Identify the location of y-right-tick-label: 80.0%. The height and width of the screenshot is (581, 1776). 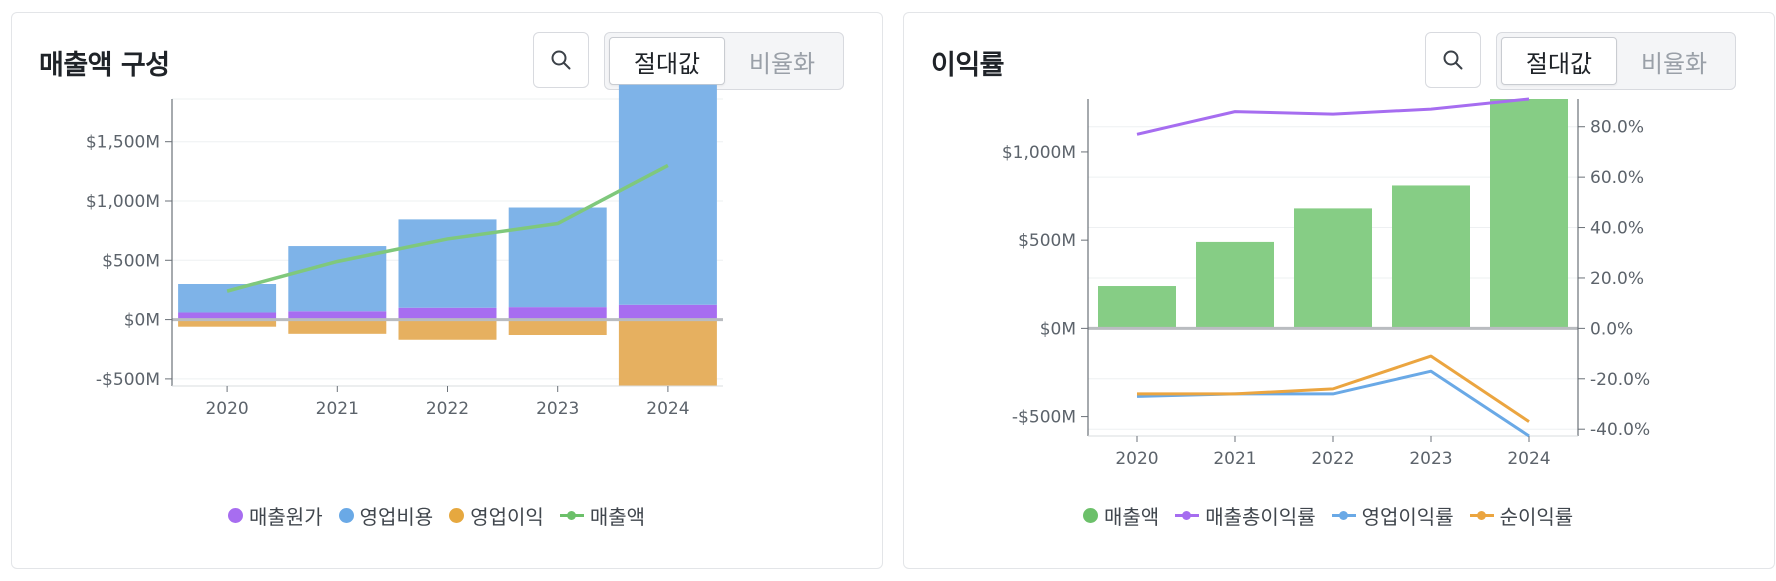
(1617, 128).